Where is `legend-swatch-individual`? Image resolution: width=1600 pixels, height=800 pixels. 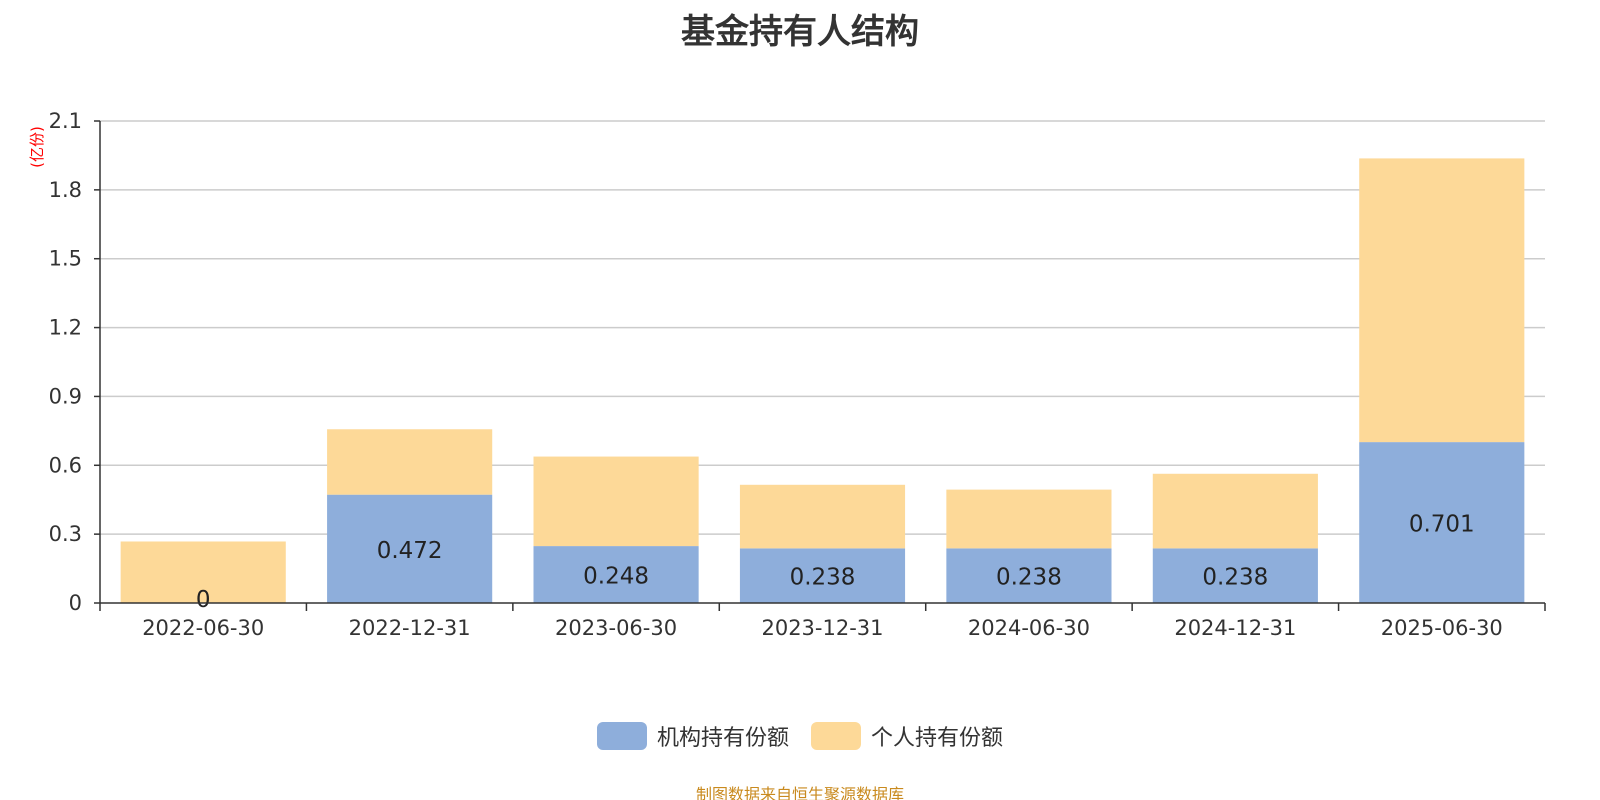 legend-swatch-individual is located at coordinates (836, 736).